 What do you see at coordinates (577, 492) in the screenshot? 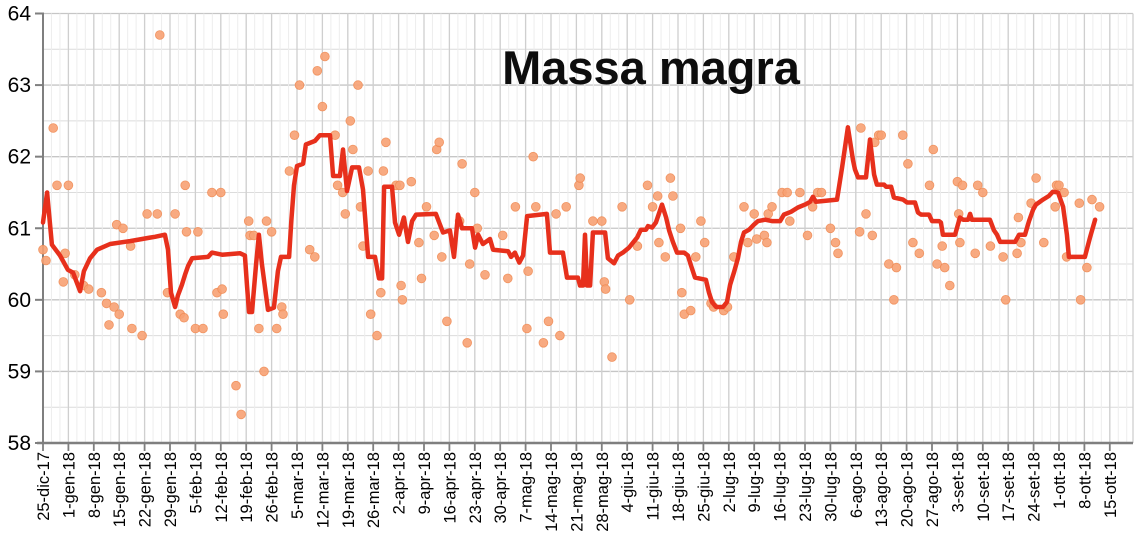
I see `x-tick-label: 21-mag-18` at bounding box center [577, 492].